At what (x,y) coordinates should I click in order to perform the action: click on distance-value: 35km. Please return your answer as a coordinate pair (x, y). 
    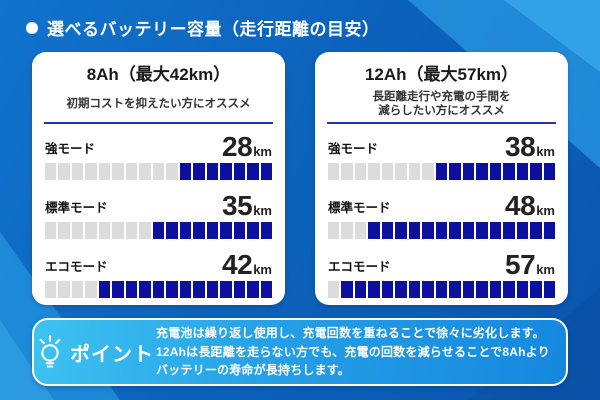
    Looking at the image, I should click on (247, 206).